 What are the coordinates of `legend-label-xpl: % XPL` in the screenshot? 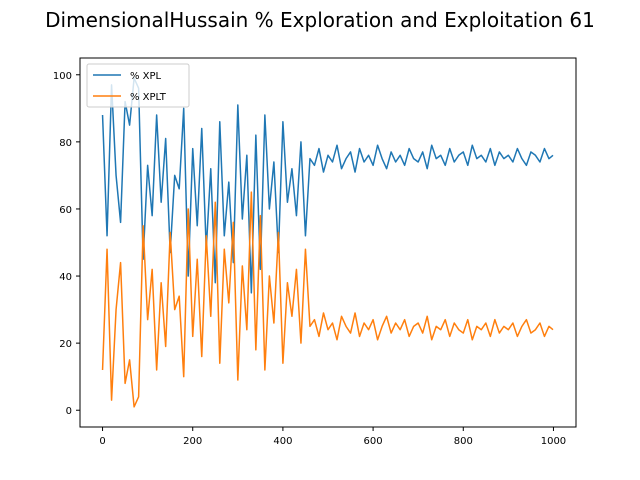 It's located at (146, 76).